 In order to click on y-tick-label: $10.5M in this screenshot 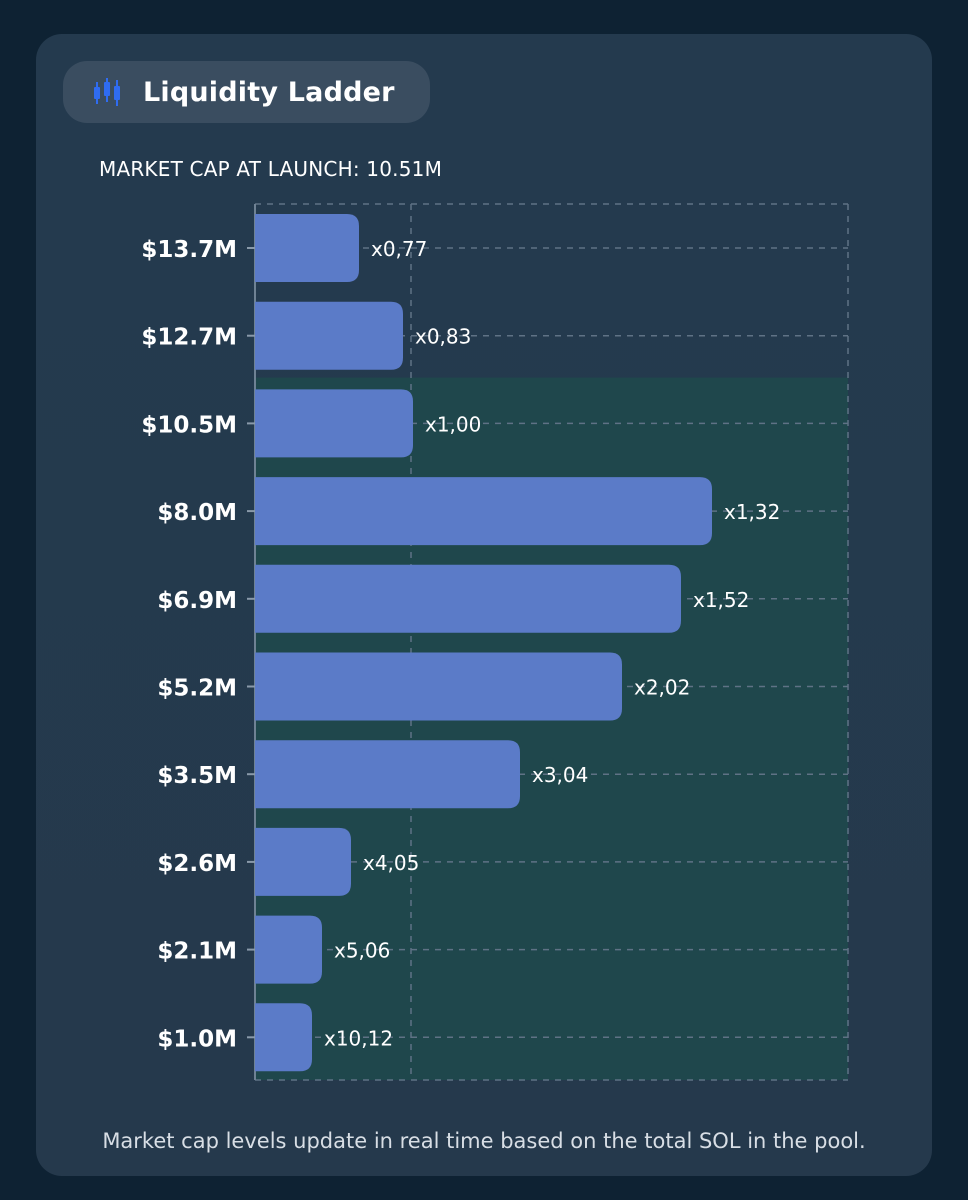, I will do `click(189, 425)`.